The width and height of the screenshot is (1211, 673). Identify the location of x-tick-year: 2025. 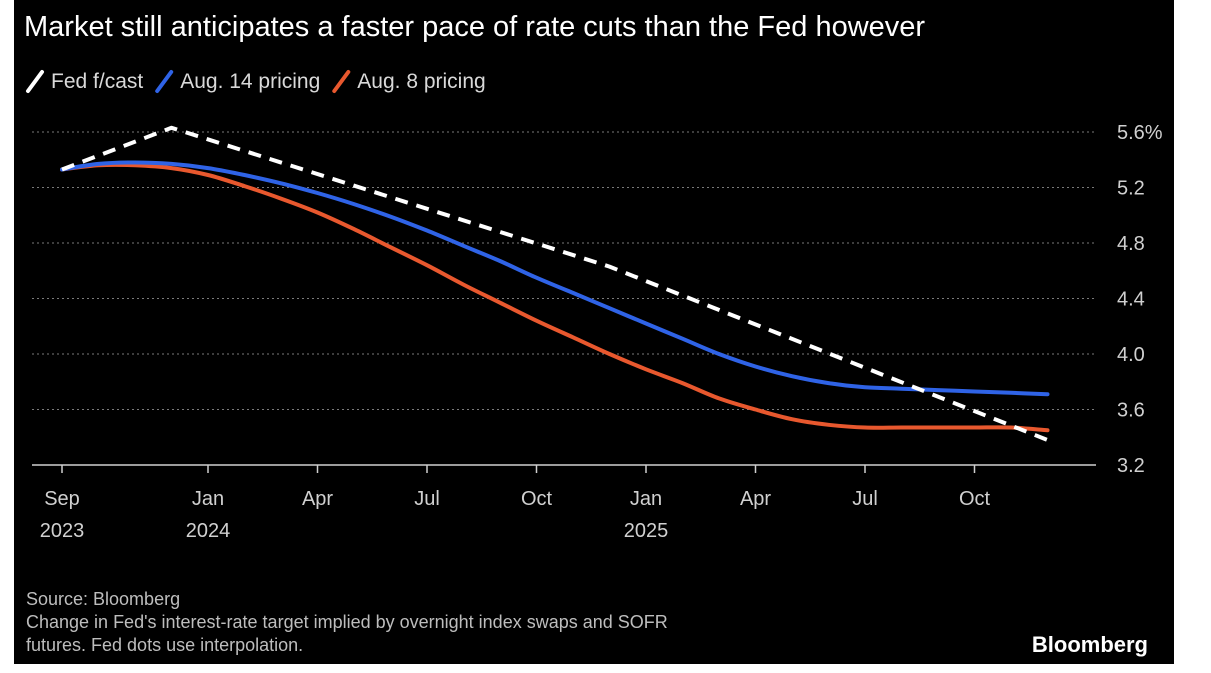
(646, 531).